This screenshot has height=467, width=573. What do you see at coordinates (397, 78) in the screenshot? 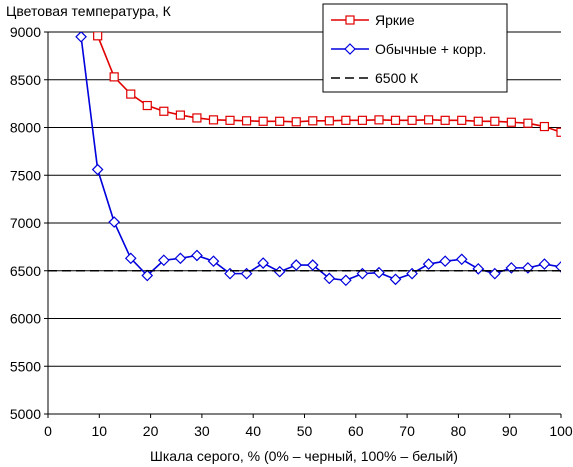
I see `legend-label-3: 6500 К` at bounding box center [397, 78].